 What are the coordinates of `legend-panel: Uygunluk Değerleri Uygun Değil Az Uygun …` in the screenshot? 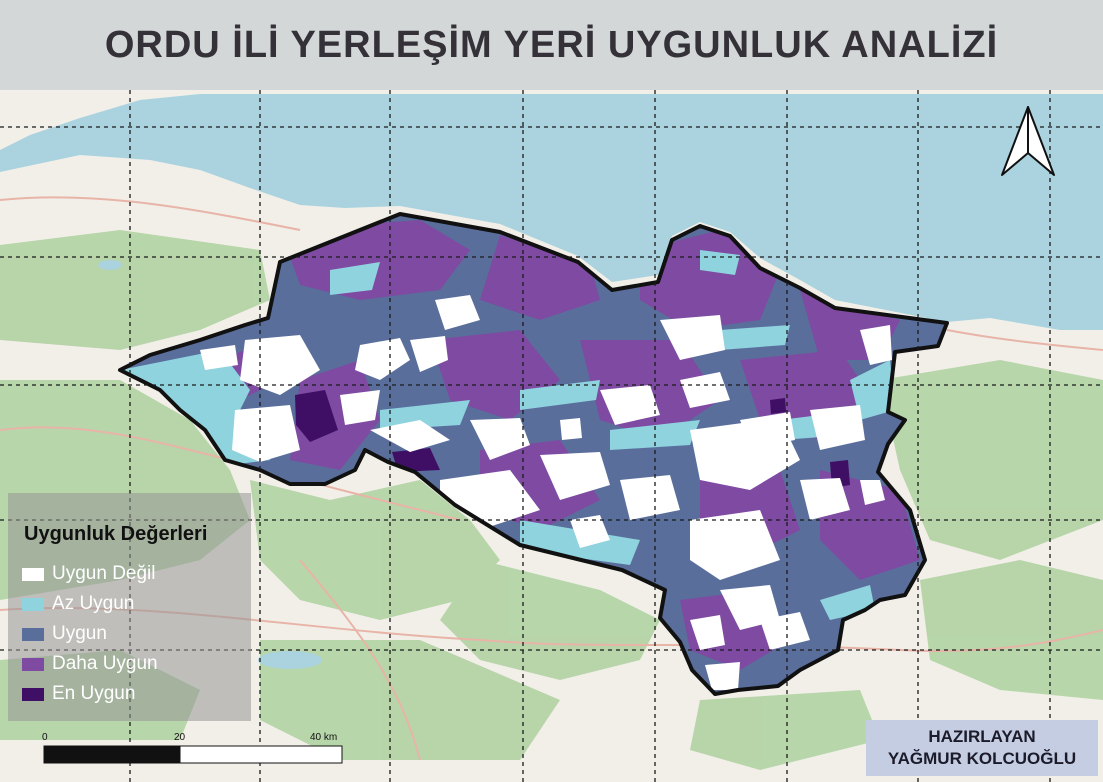 It's located at (129, 607).